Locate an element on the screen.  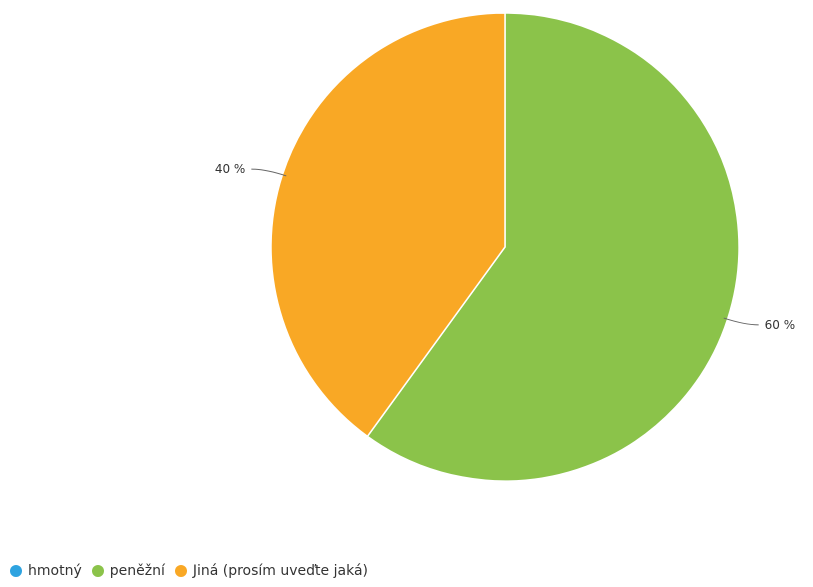
legend-item-hmotny: hmotný is located at coordinates (46, 571).